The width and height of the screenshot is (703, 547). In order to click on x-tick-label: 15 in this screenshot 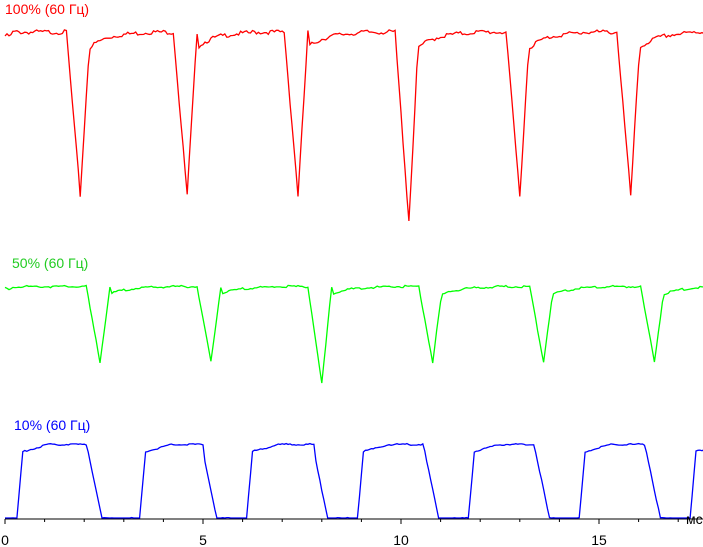, I will do `click(599, 539)`.